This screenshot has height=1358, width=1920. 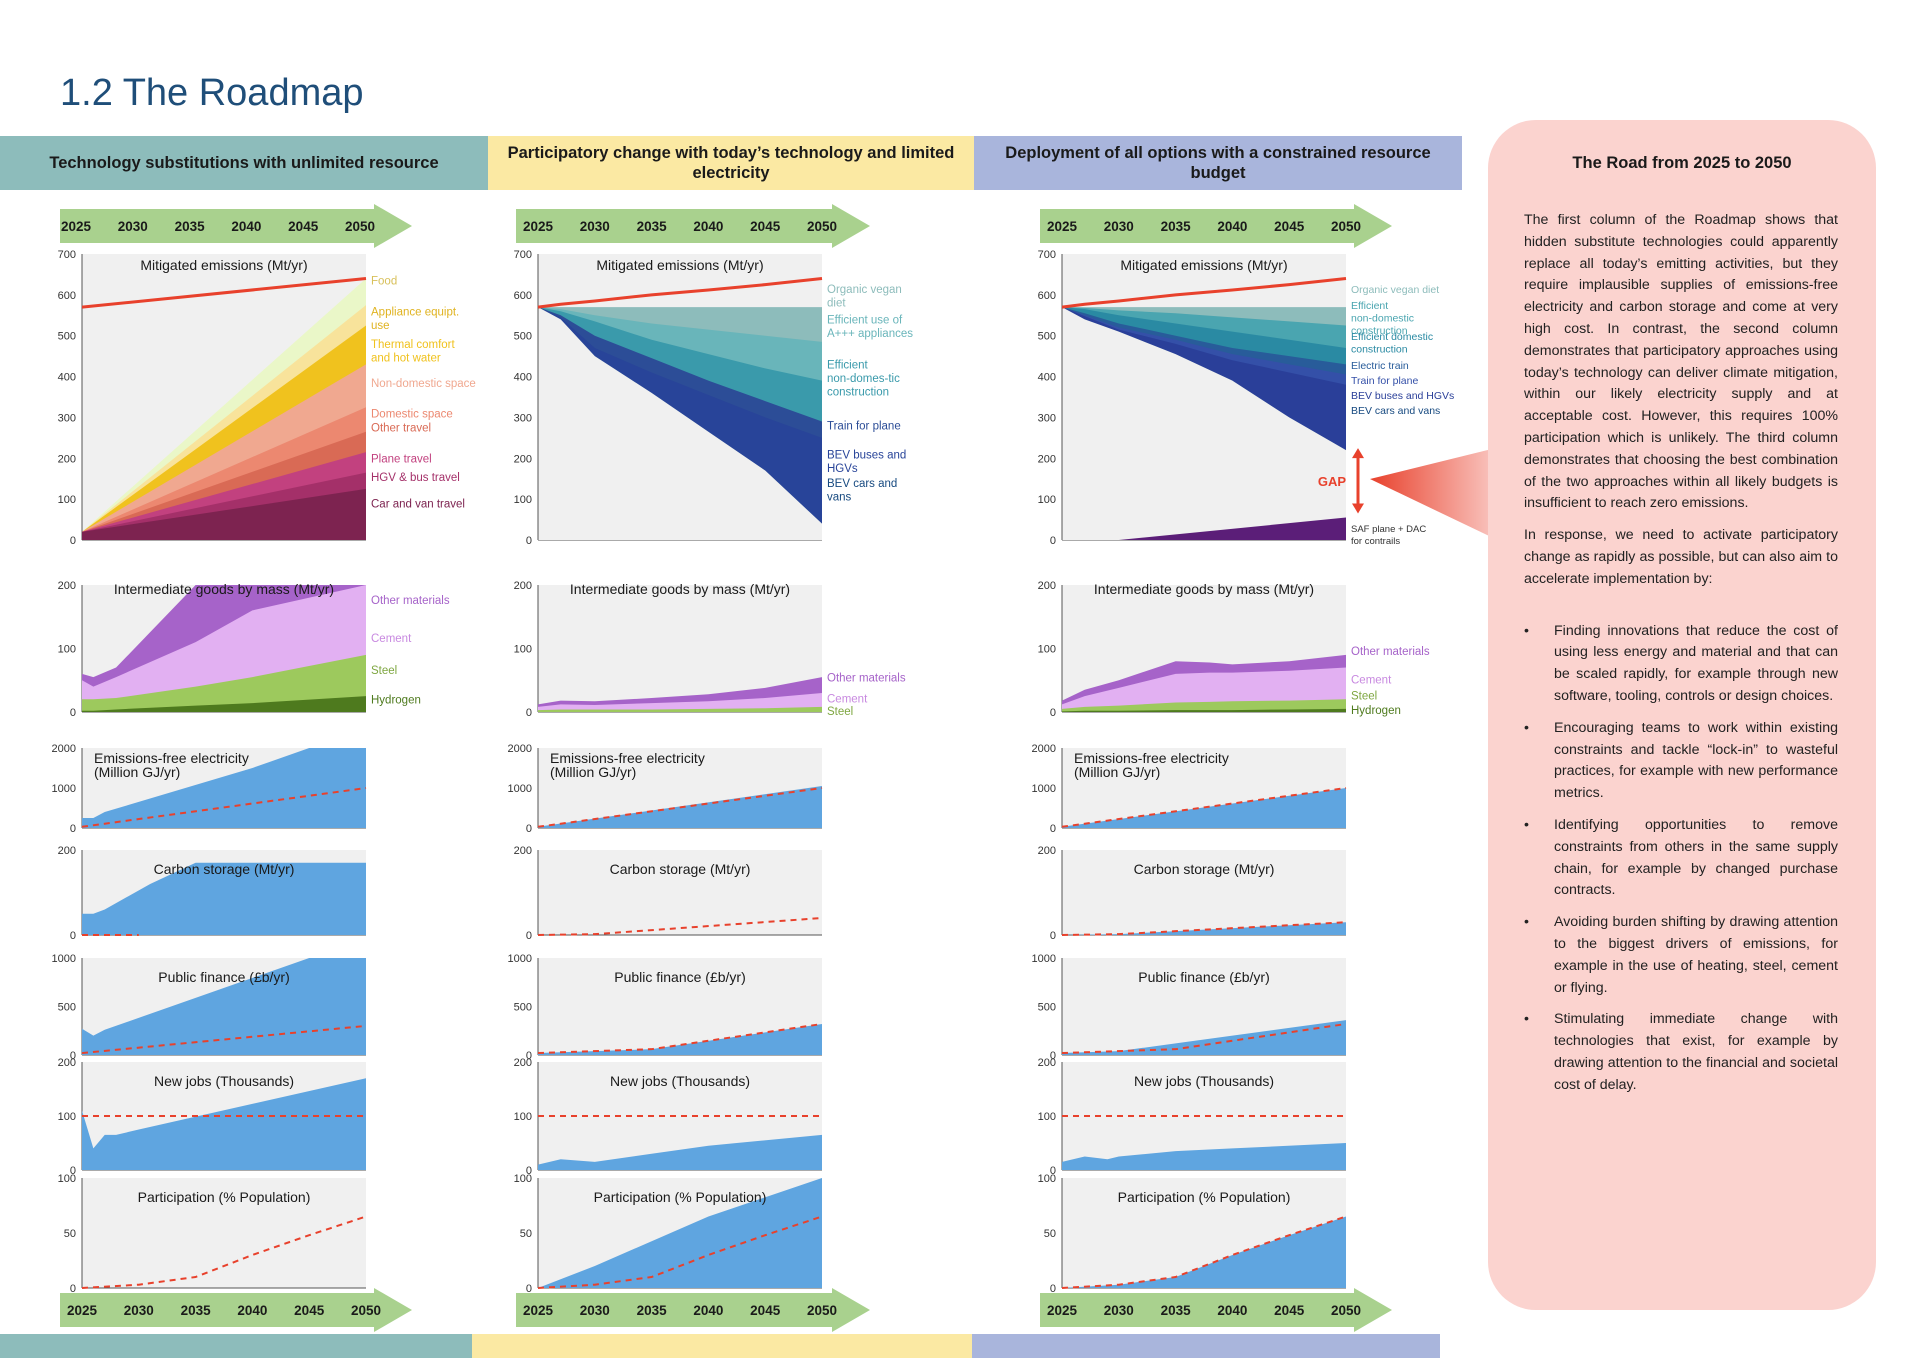 What do you see at coordinates (1382, 318) in the screenshot?
I see `series-label: Efficient non-domestic construction` at bounding box center [1382, 318].